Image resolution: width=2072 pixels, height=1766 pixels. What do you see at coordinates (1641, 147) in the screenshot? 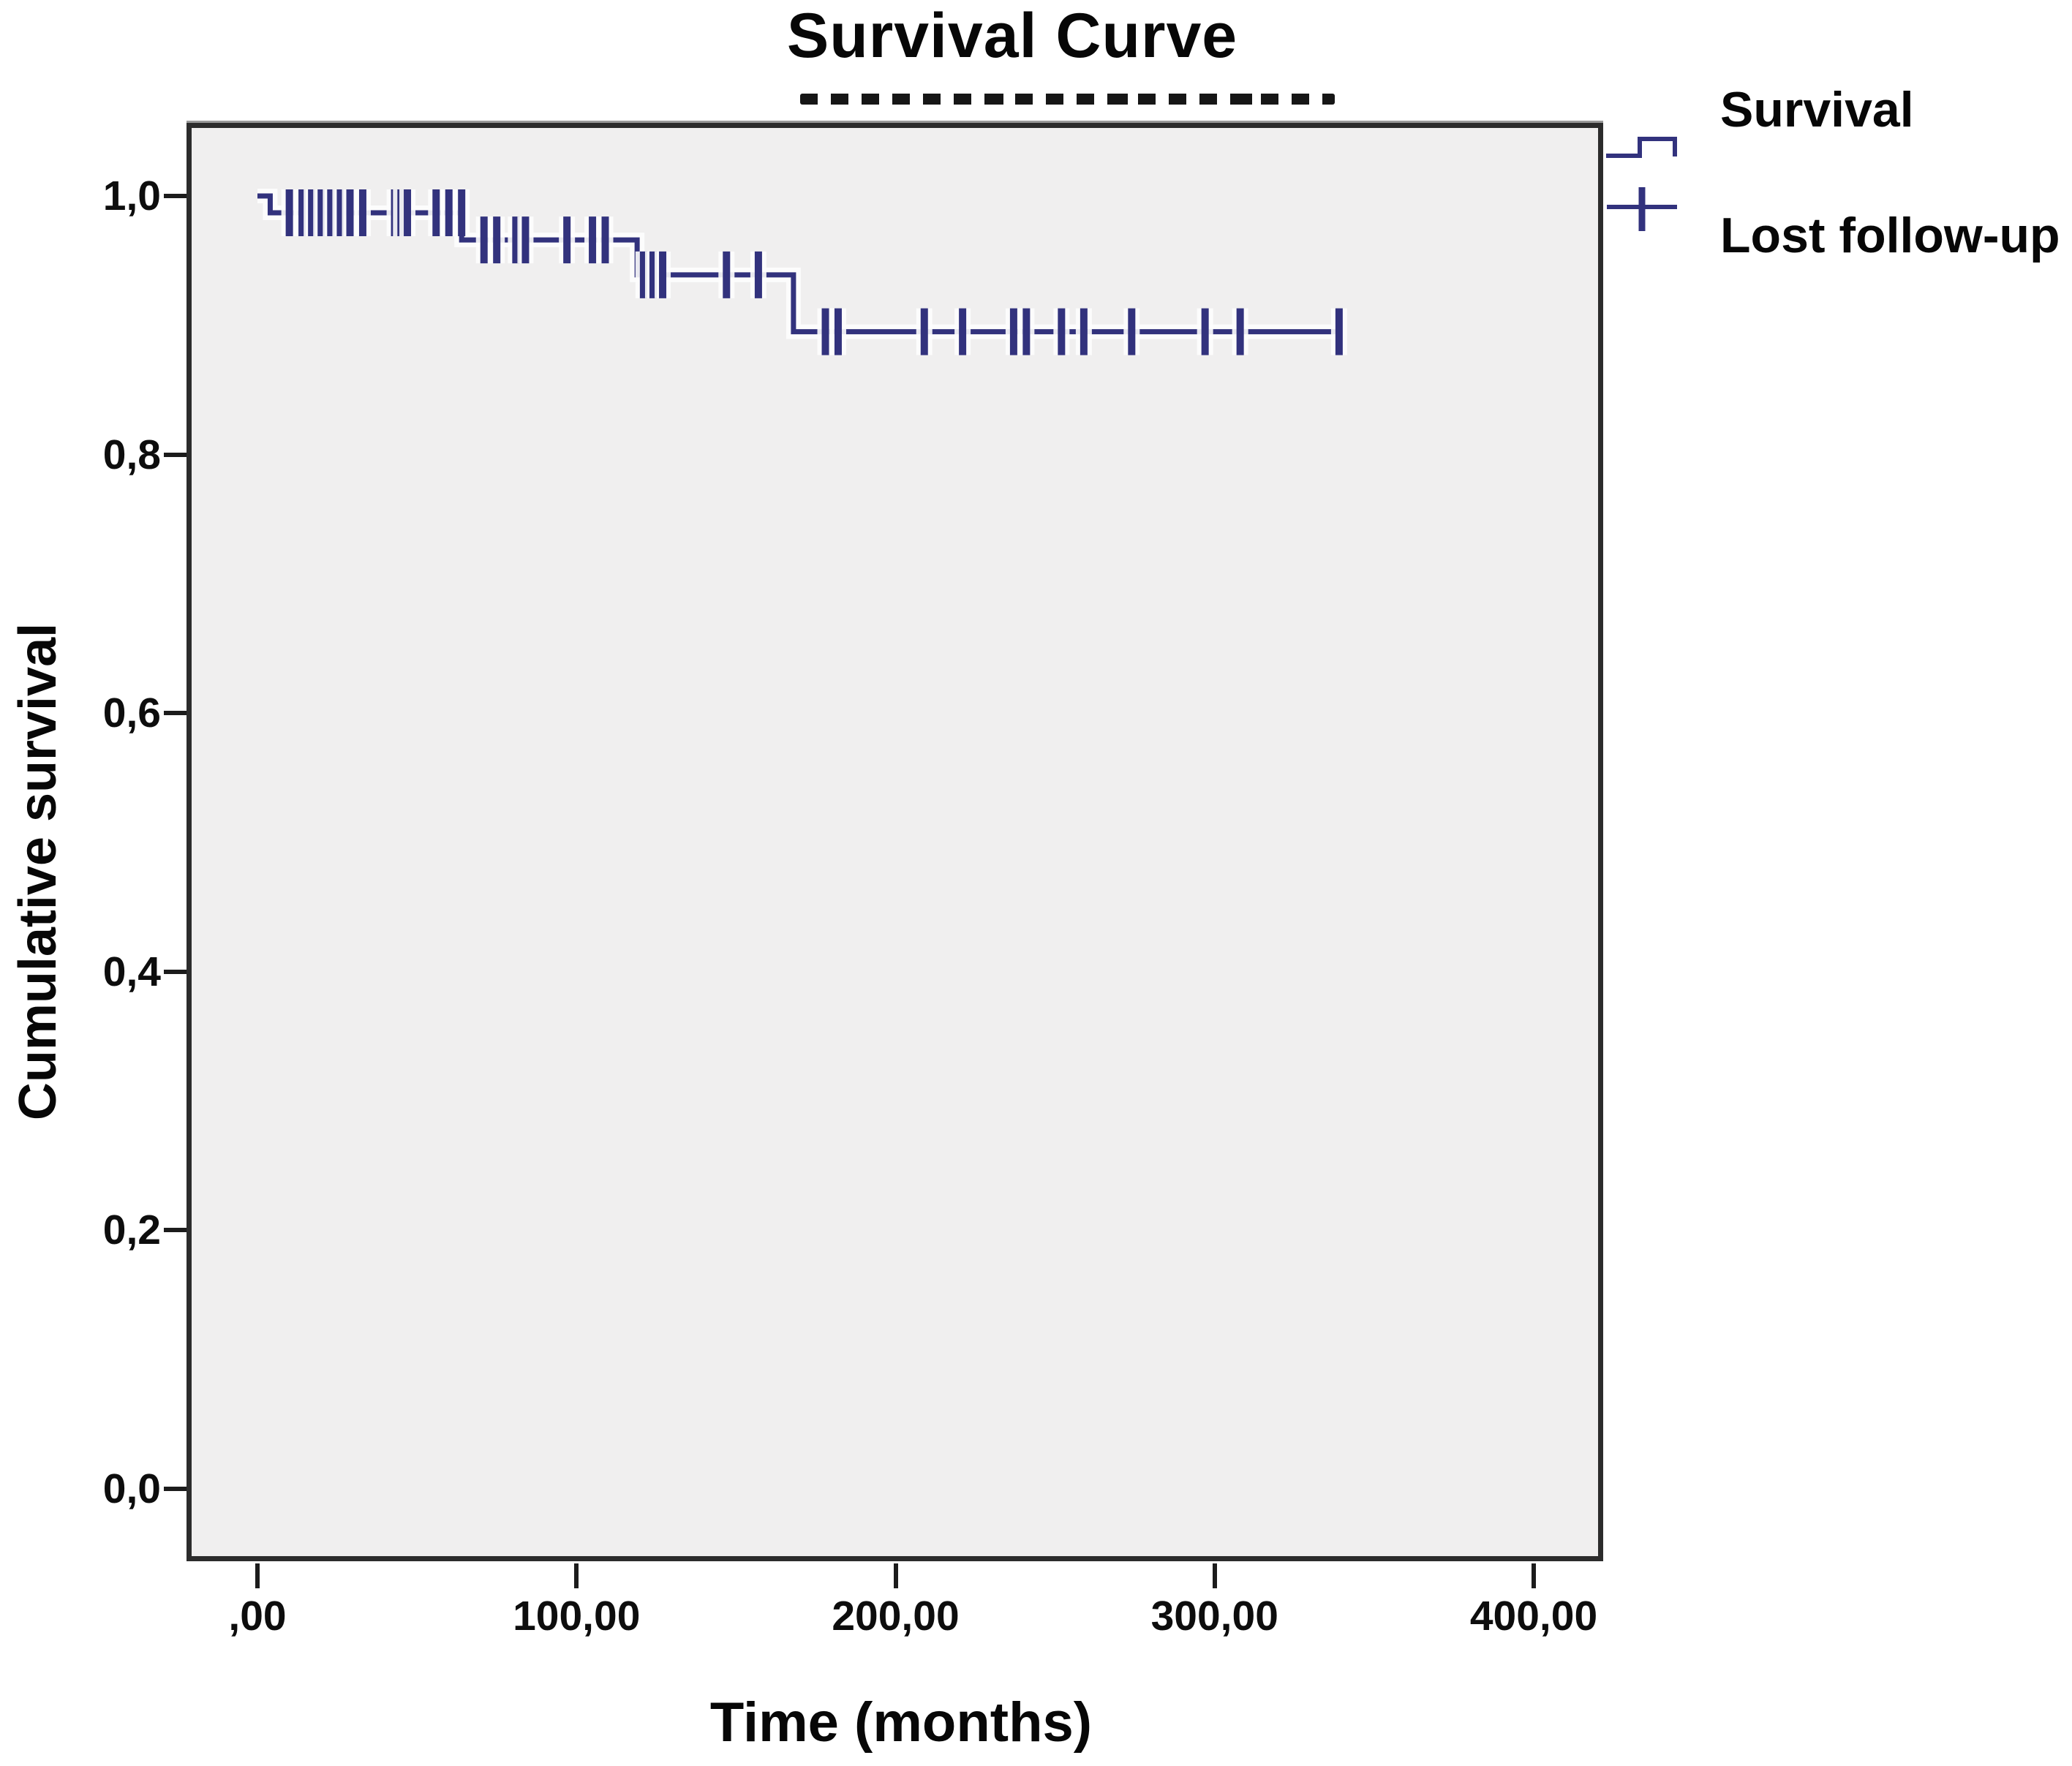
I see `step-line-icon` at bounding box center [1641, 147].